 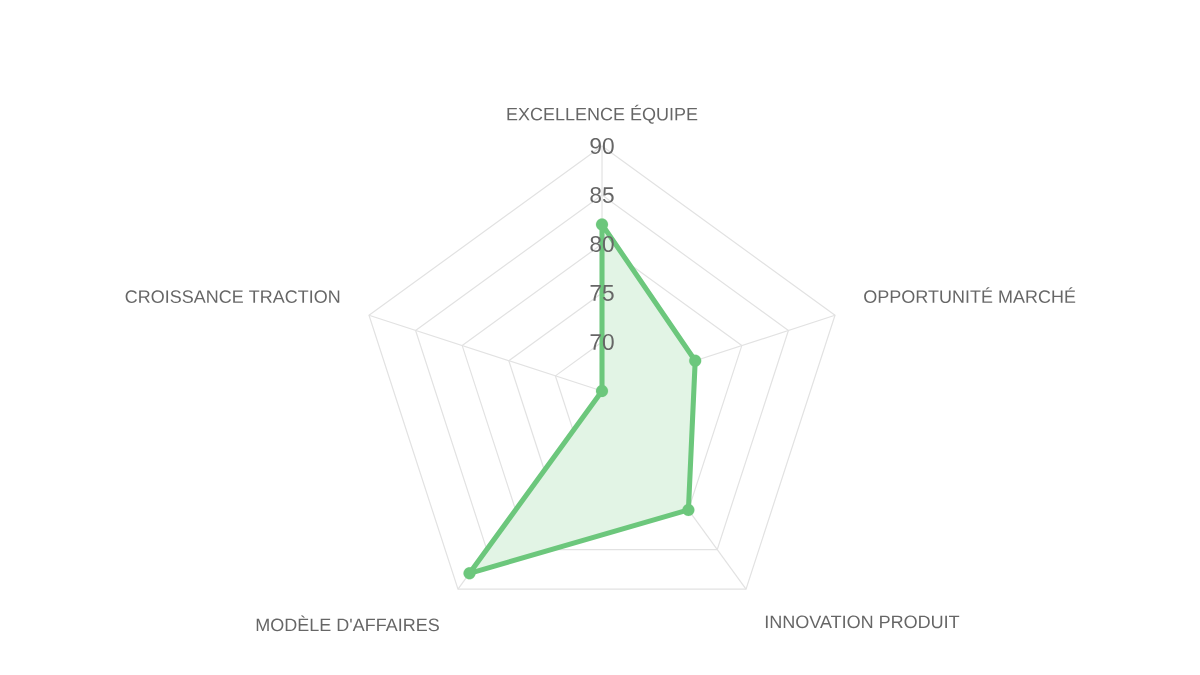 What do you see at coordinates (602, 114) in the screenshot?
I see `spoke-label: EXCELLENCE ÉQUIPE` at bounding box center [602, 114].